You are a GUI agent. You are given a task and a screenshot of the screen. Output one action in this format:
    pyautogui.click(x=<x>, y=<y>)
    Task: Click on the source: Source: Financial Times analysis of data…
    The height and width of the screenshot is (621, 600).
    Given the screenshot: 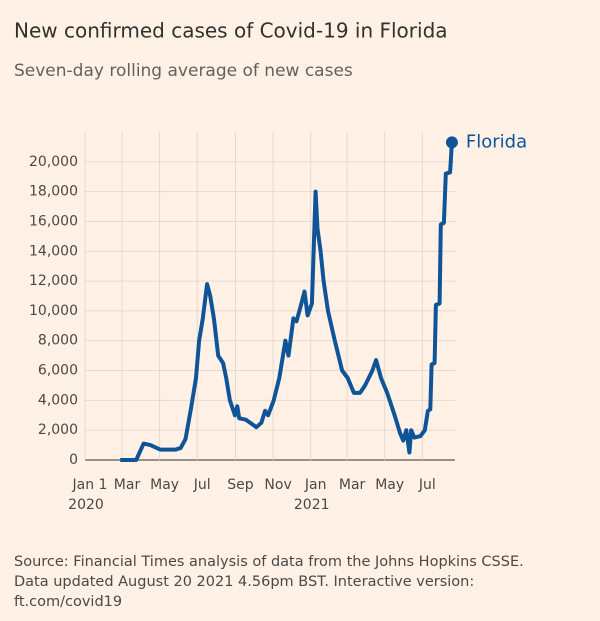 What is the action you would take?
    pyautogui.click(x=269, y=562)
    